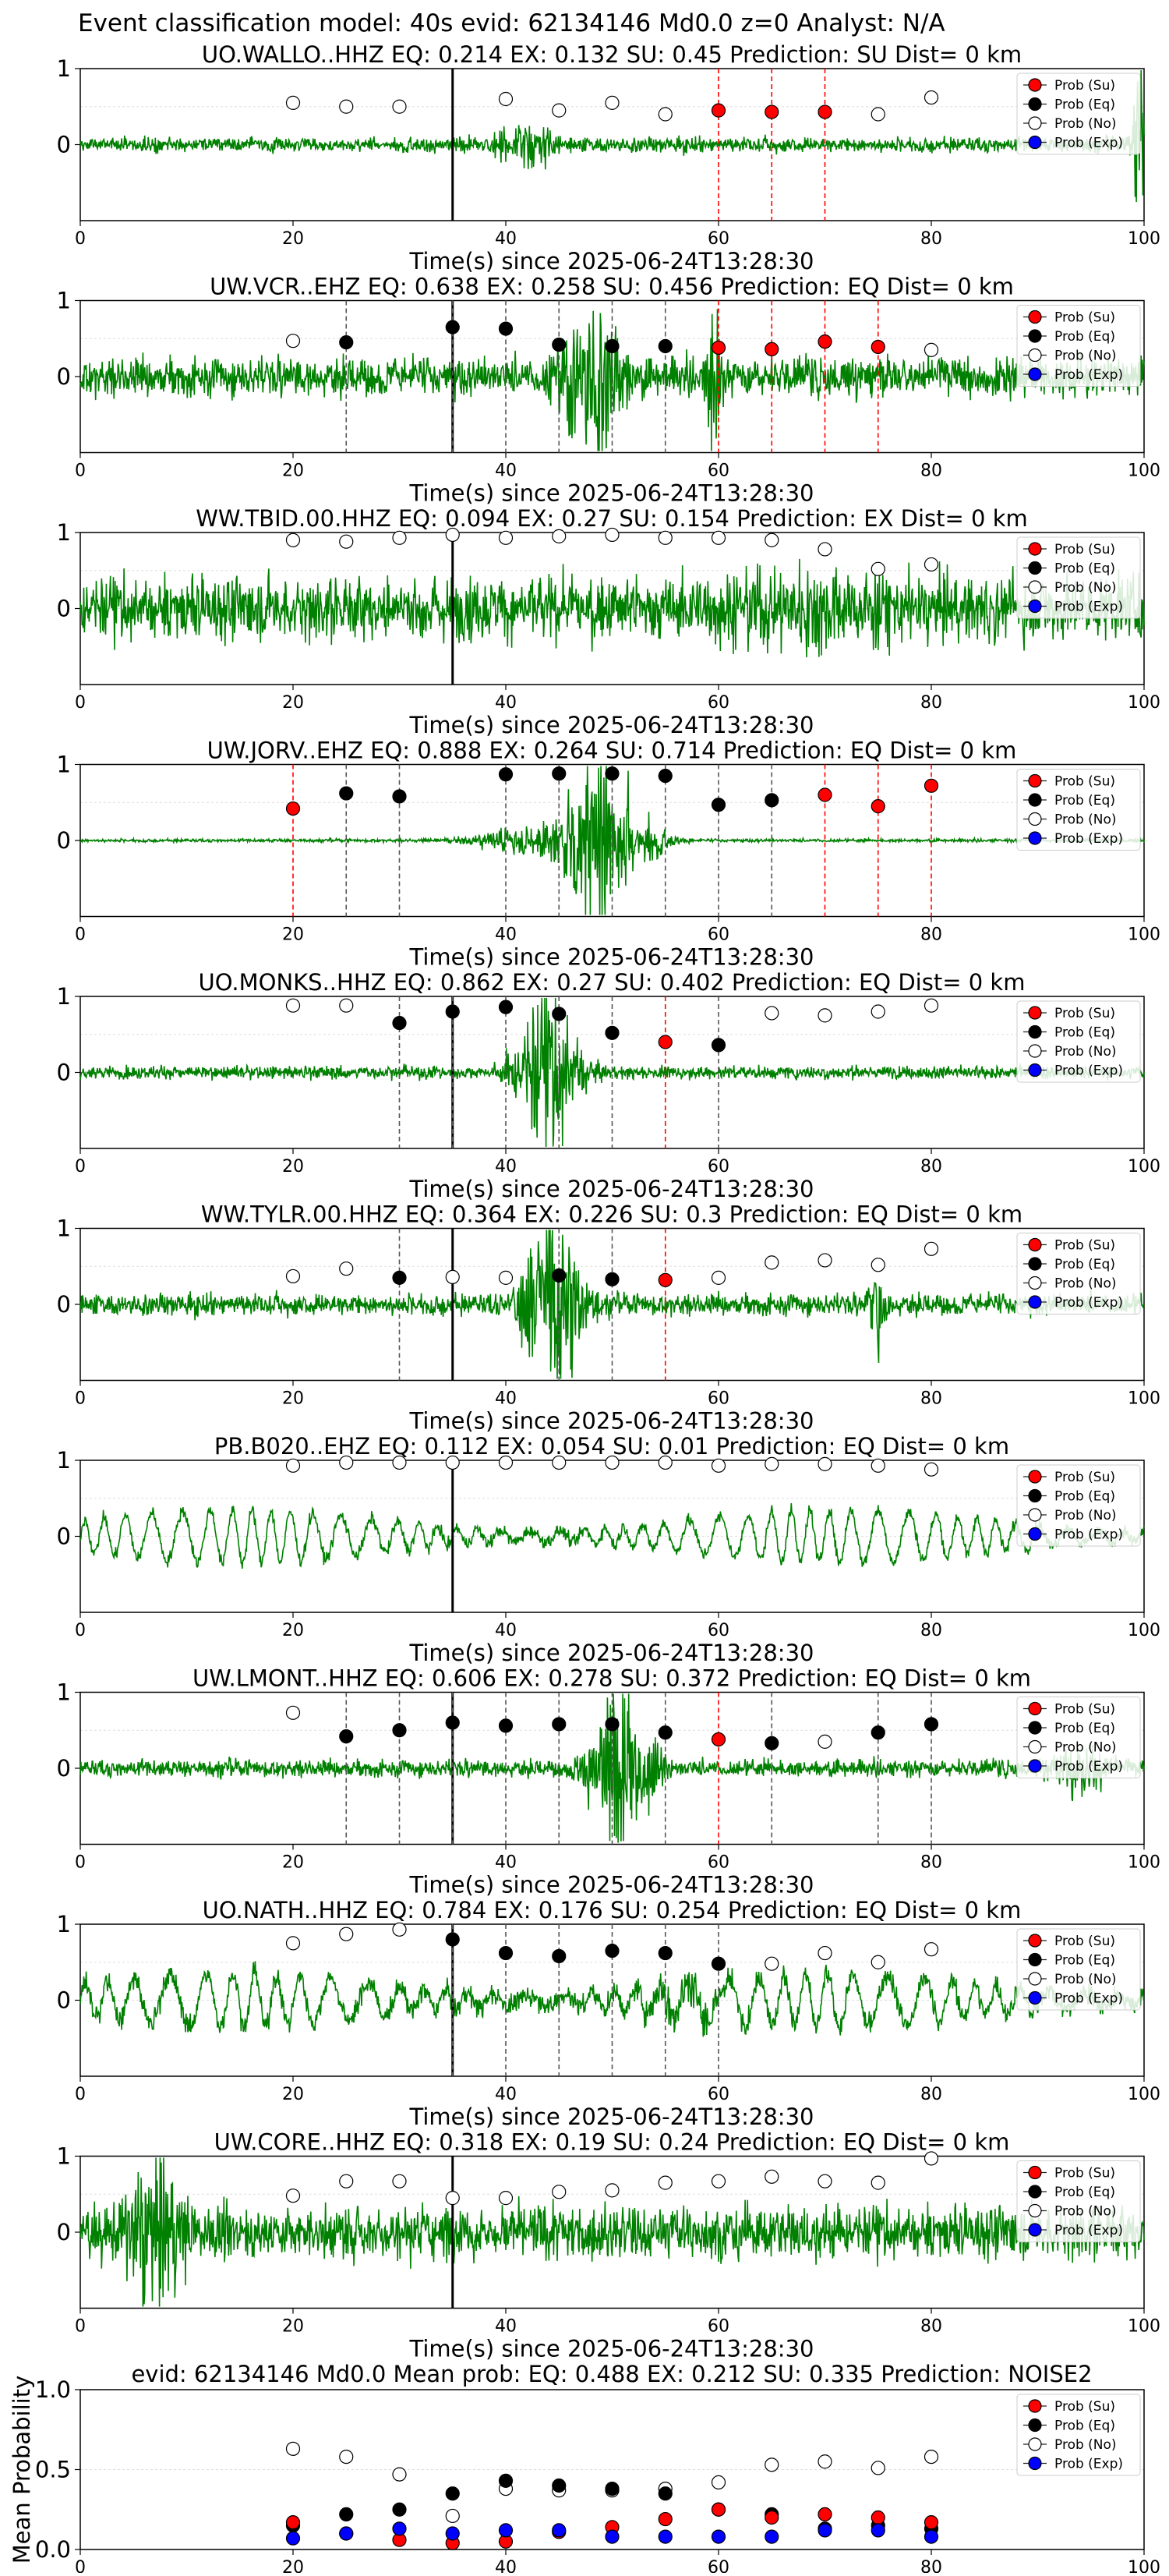 This screenshot has height=2576, width=1169. I want to click on x-tick-label: 20, so click(293, 2565).